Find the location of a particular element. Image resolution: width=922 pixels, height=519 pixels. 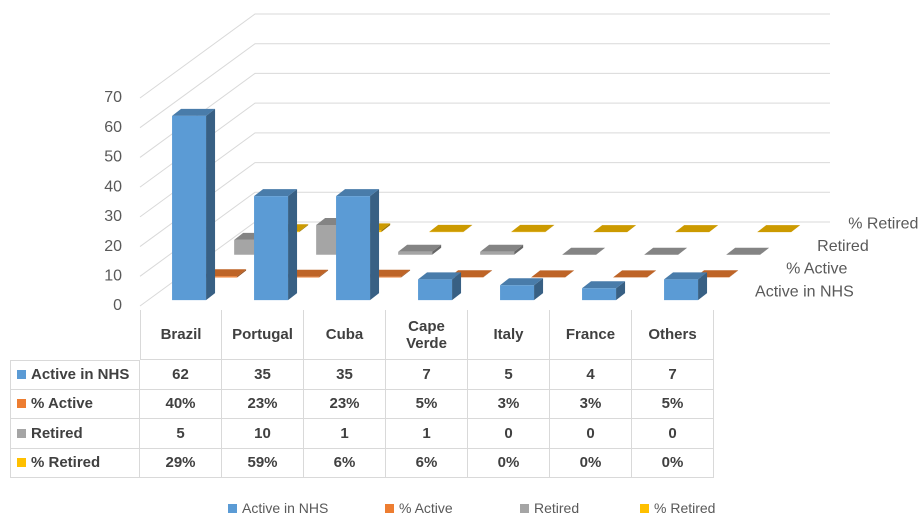

depth-axis-label: % Retired is located at coordinates (883, 223).